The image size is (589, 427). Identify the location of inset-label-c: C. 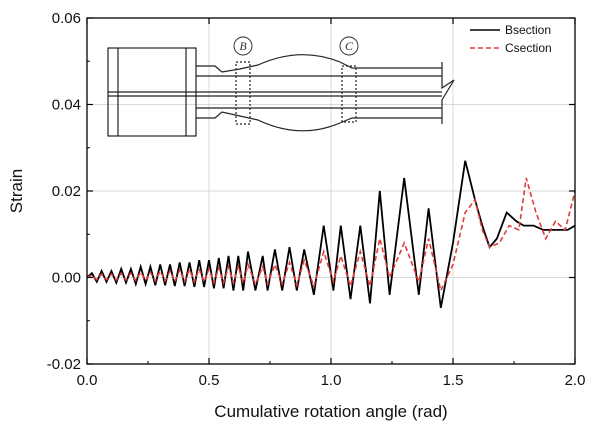
(349, 46).